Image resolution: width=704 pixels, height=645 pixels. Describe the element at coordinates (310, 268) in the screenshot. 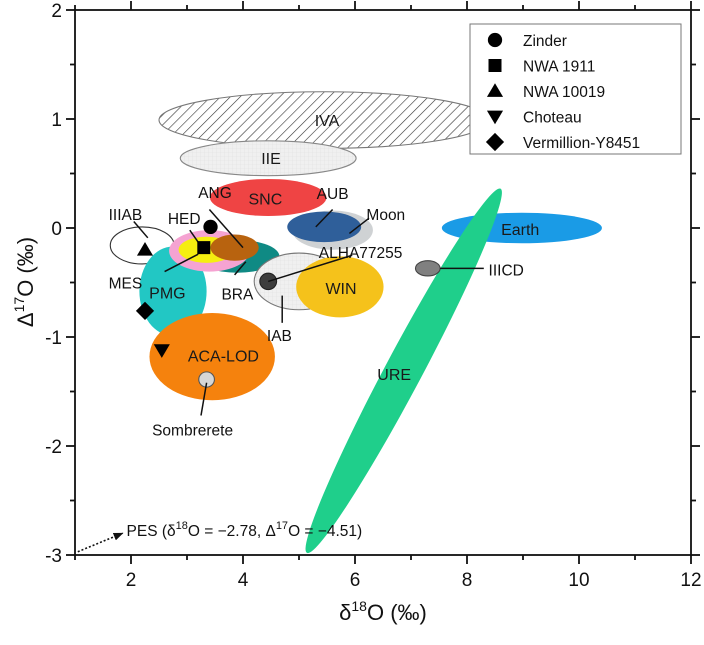

I see `leader-line-alha77255` at that location.